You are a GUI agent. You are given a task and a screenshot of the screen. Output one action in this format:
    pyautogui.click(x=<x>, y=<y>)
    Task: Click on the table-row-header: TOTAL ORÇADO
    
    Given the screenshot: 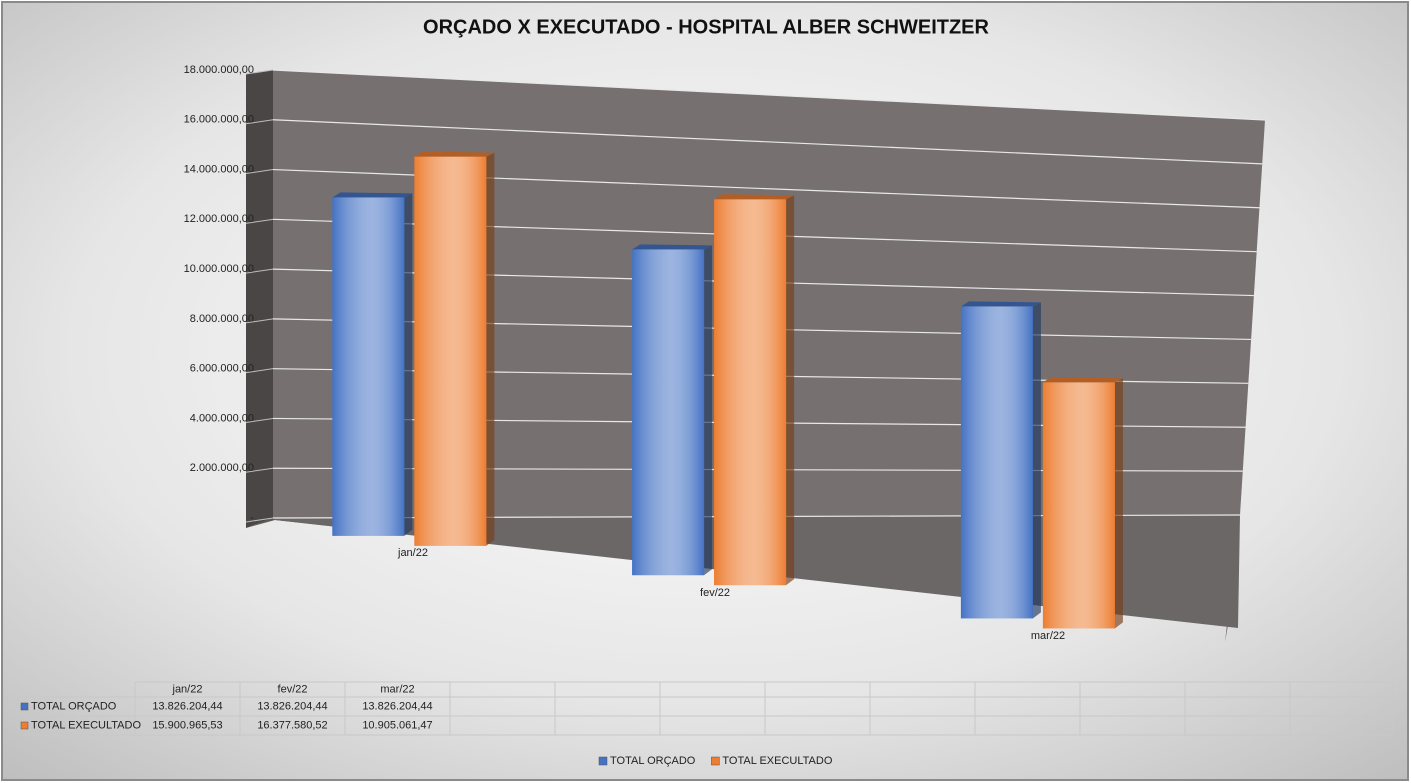 What is the action you would take?
    pyautogui.click(x=74, y=706)
    